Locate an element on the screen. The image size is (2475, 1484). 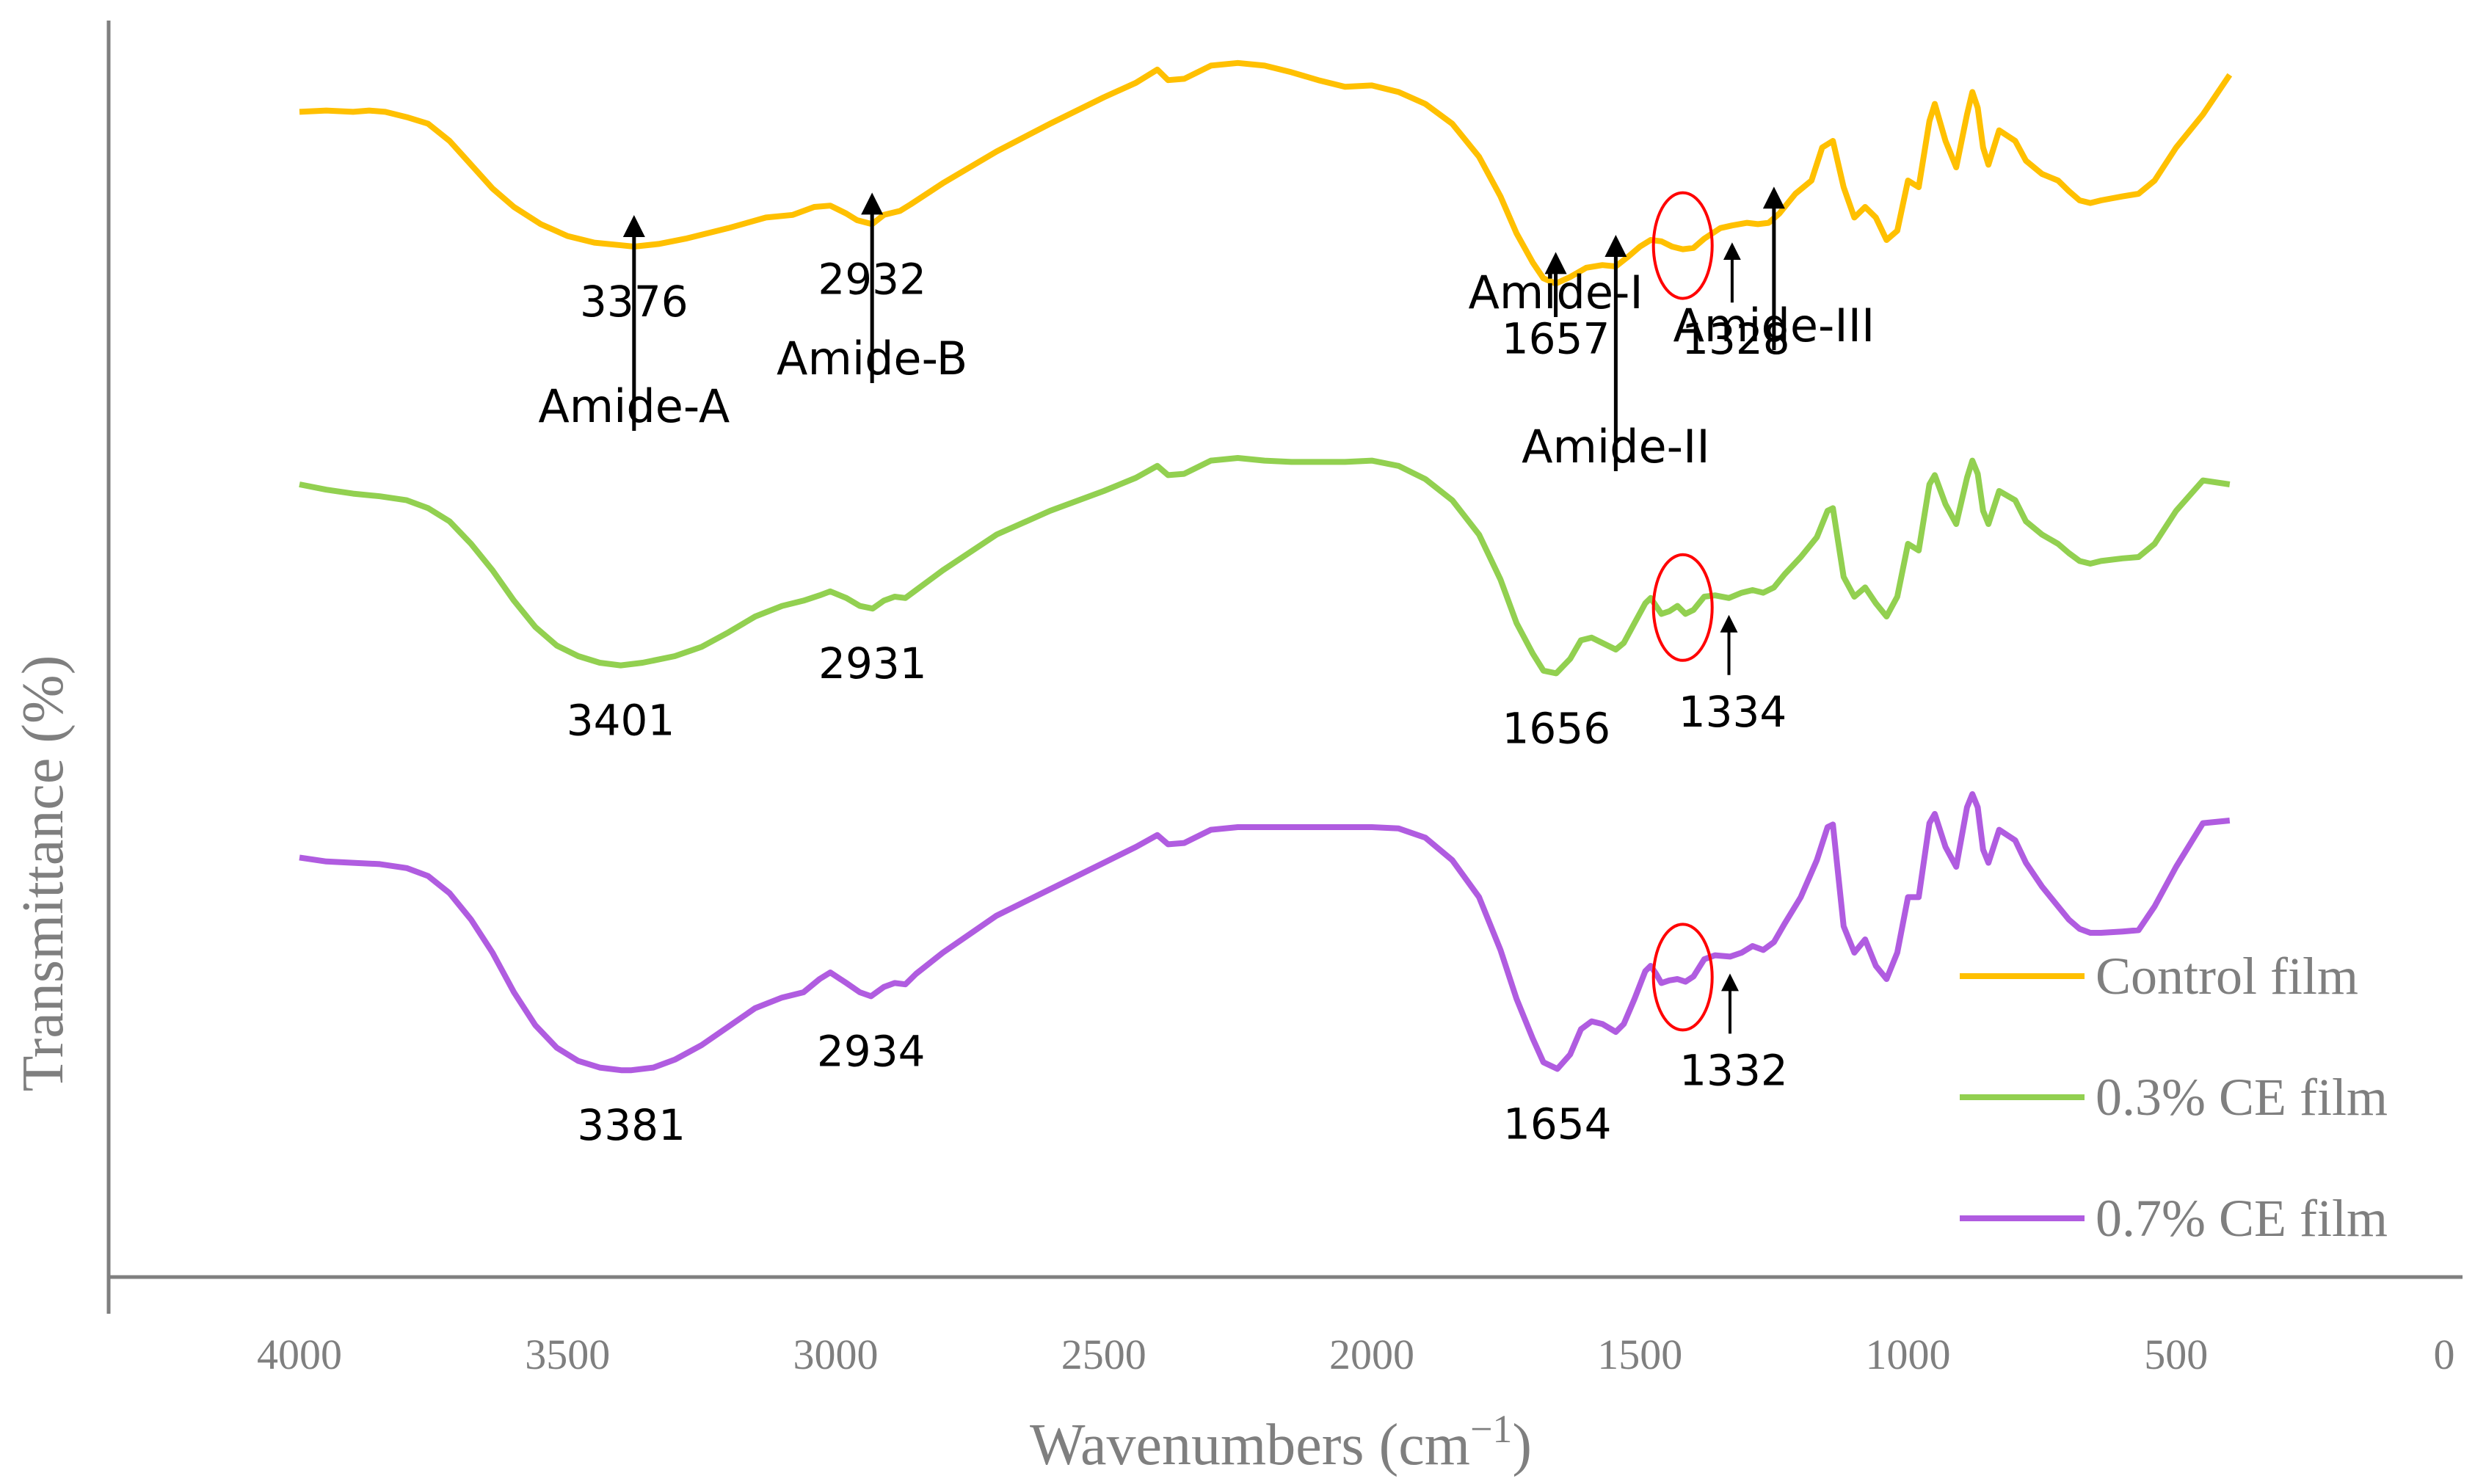
x-tick-label-500: 500 is located at coordinates (2176, 1354).